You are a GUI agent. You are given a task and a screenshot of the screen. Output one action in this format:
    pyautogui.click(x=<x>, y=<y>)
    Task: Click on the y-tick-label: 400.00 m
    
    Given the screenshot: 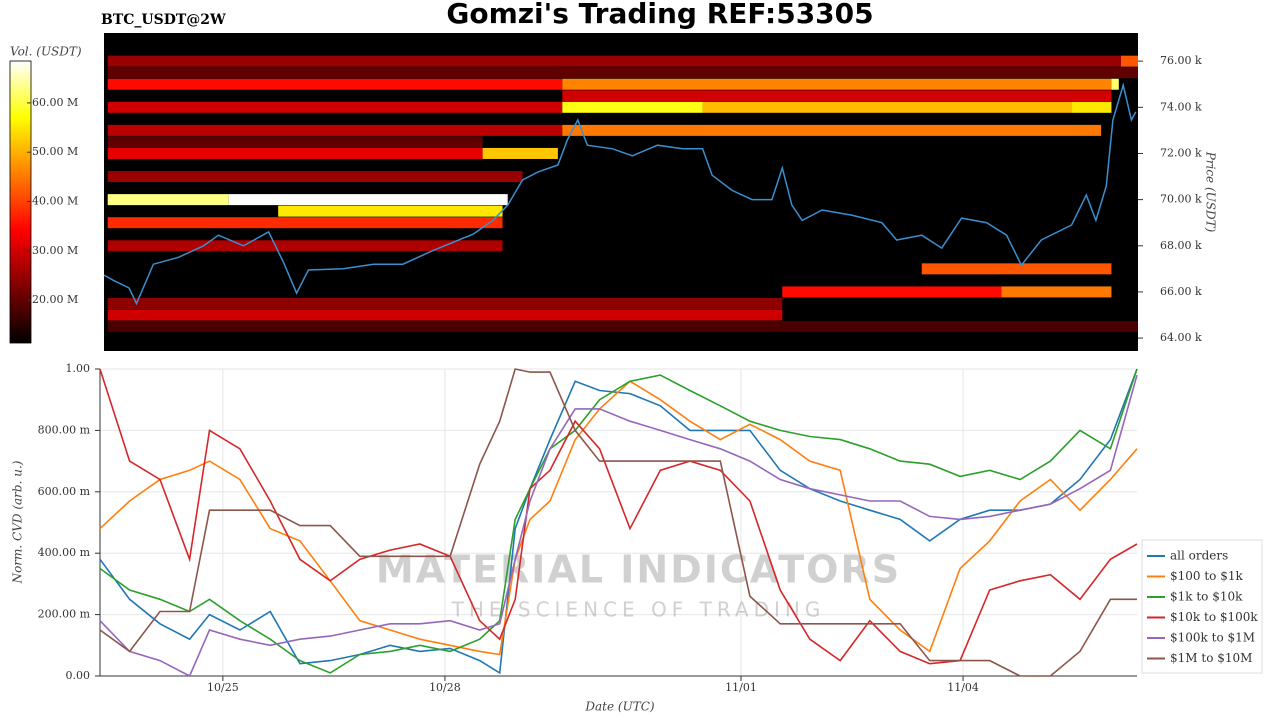 What is the action you would take?
    pyautogui.click(x=64, y=552)
    